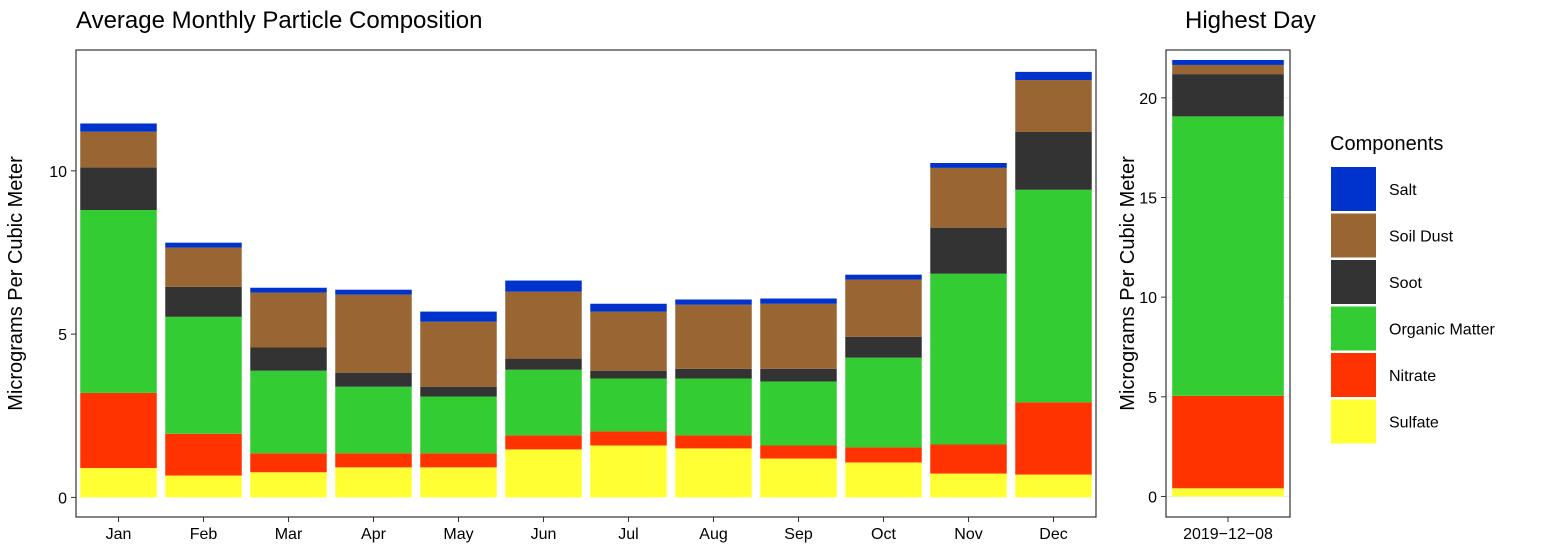  I want to click on legend-label: Salt, so click(1403, 190).